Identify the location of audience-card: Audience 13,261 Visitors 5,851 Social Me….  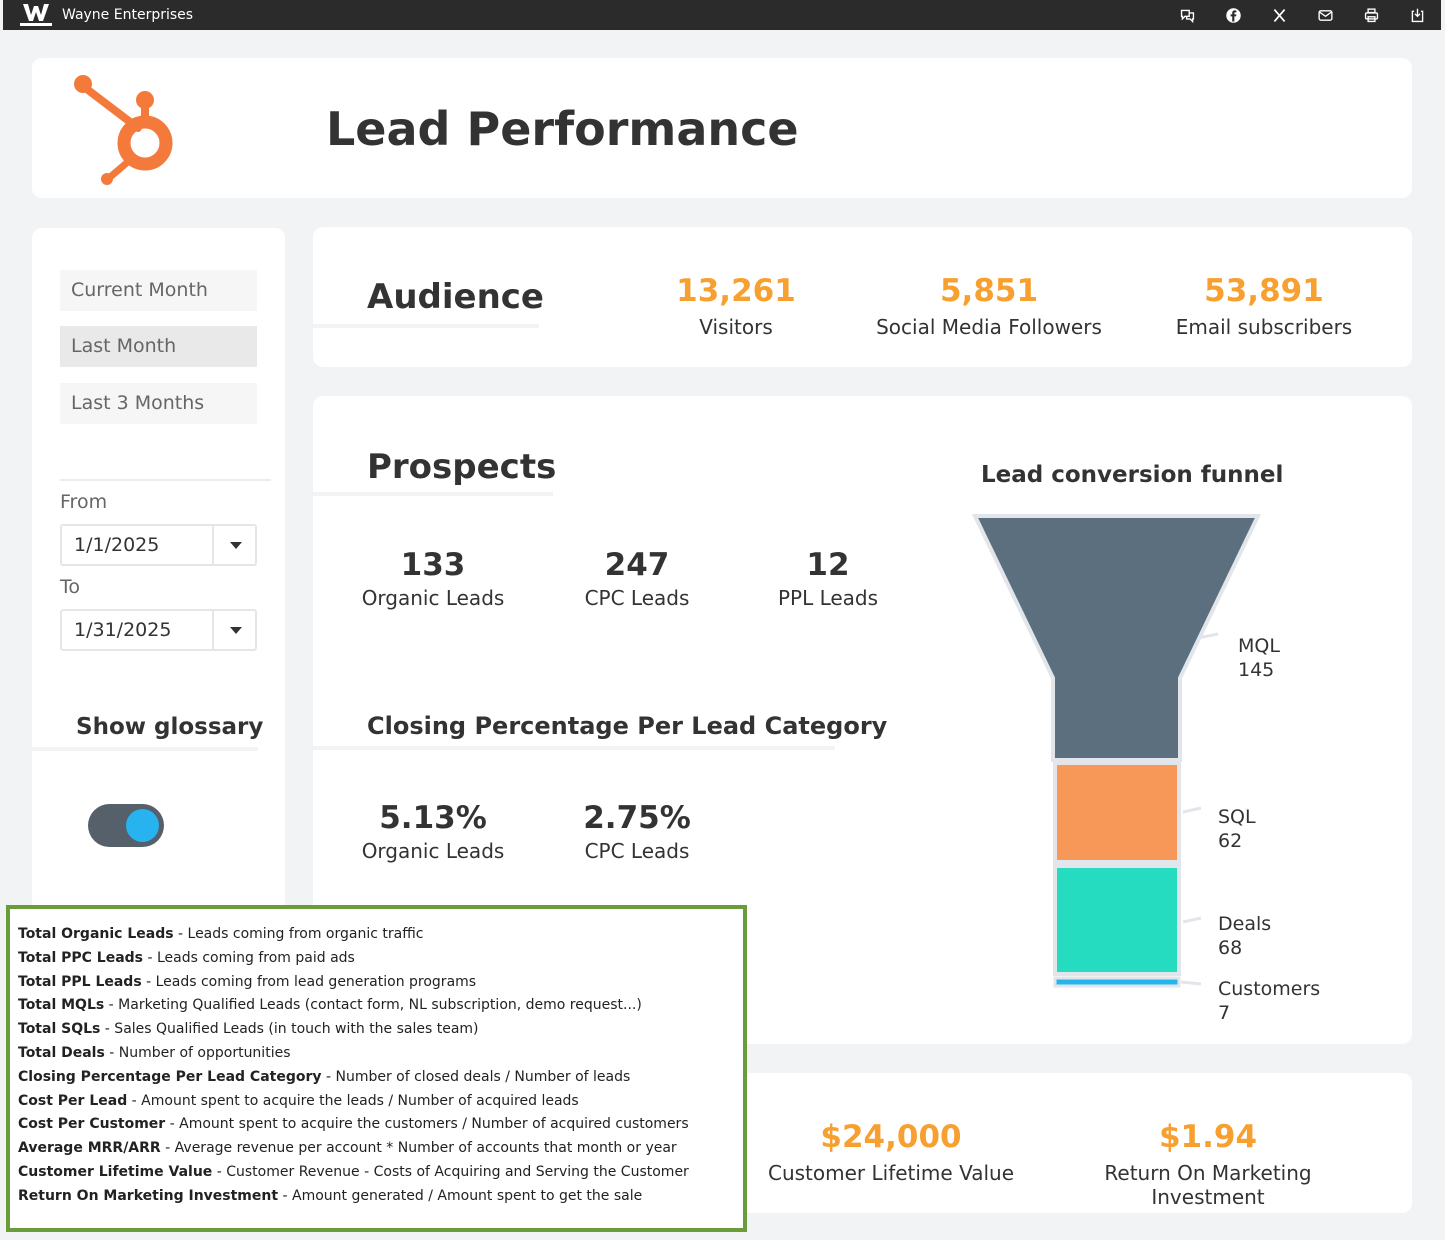
(862, 297).